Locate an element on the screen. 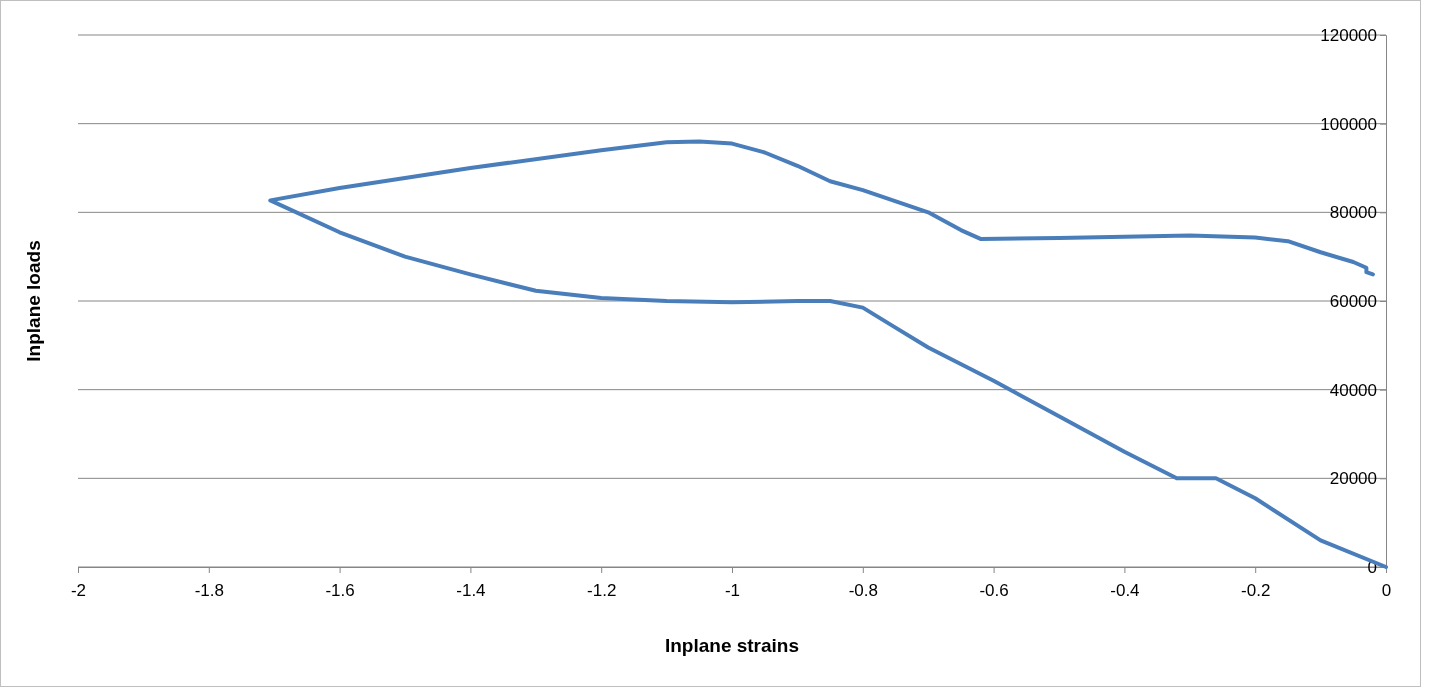 This screenshot has width=1429, height=688. x-tick-label: 0 is located at coordinates (1386, 591).